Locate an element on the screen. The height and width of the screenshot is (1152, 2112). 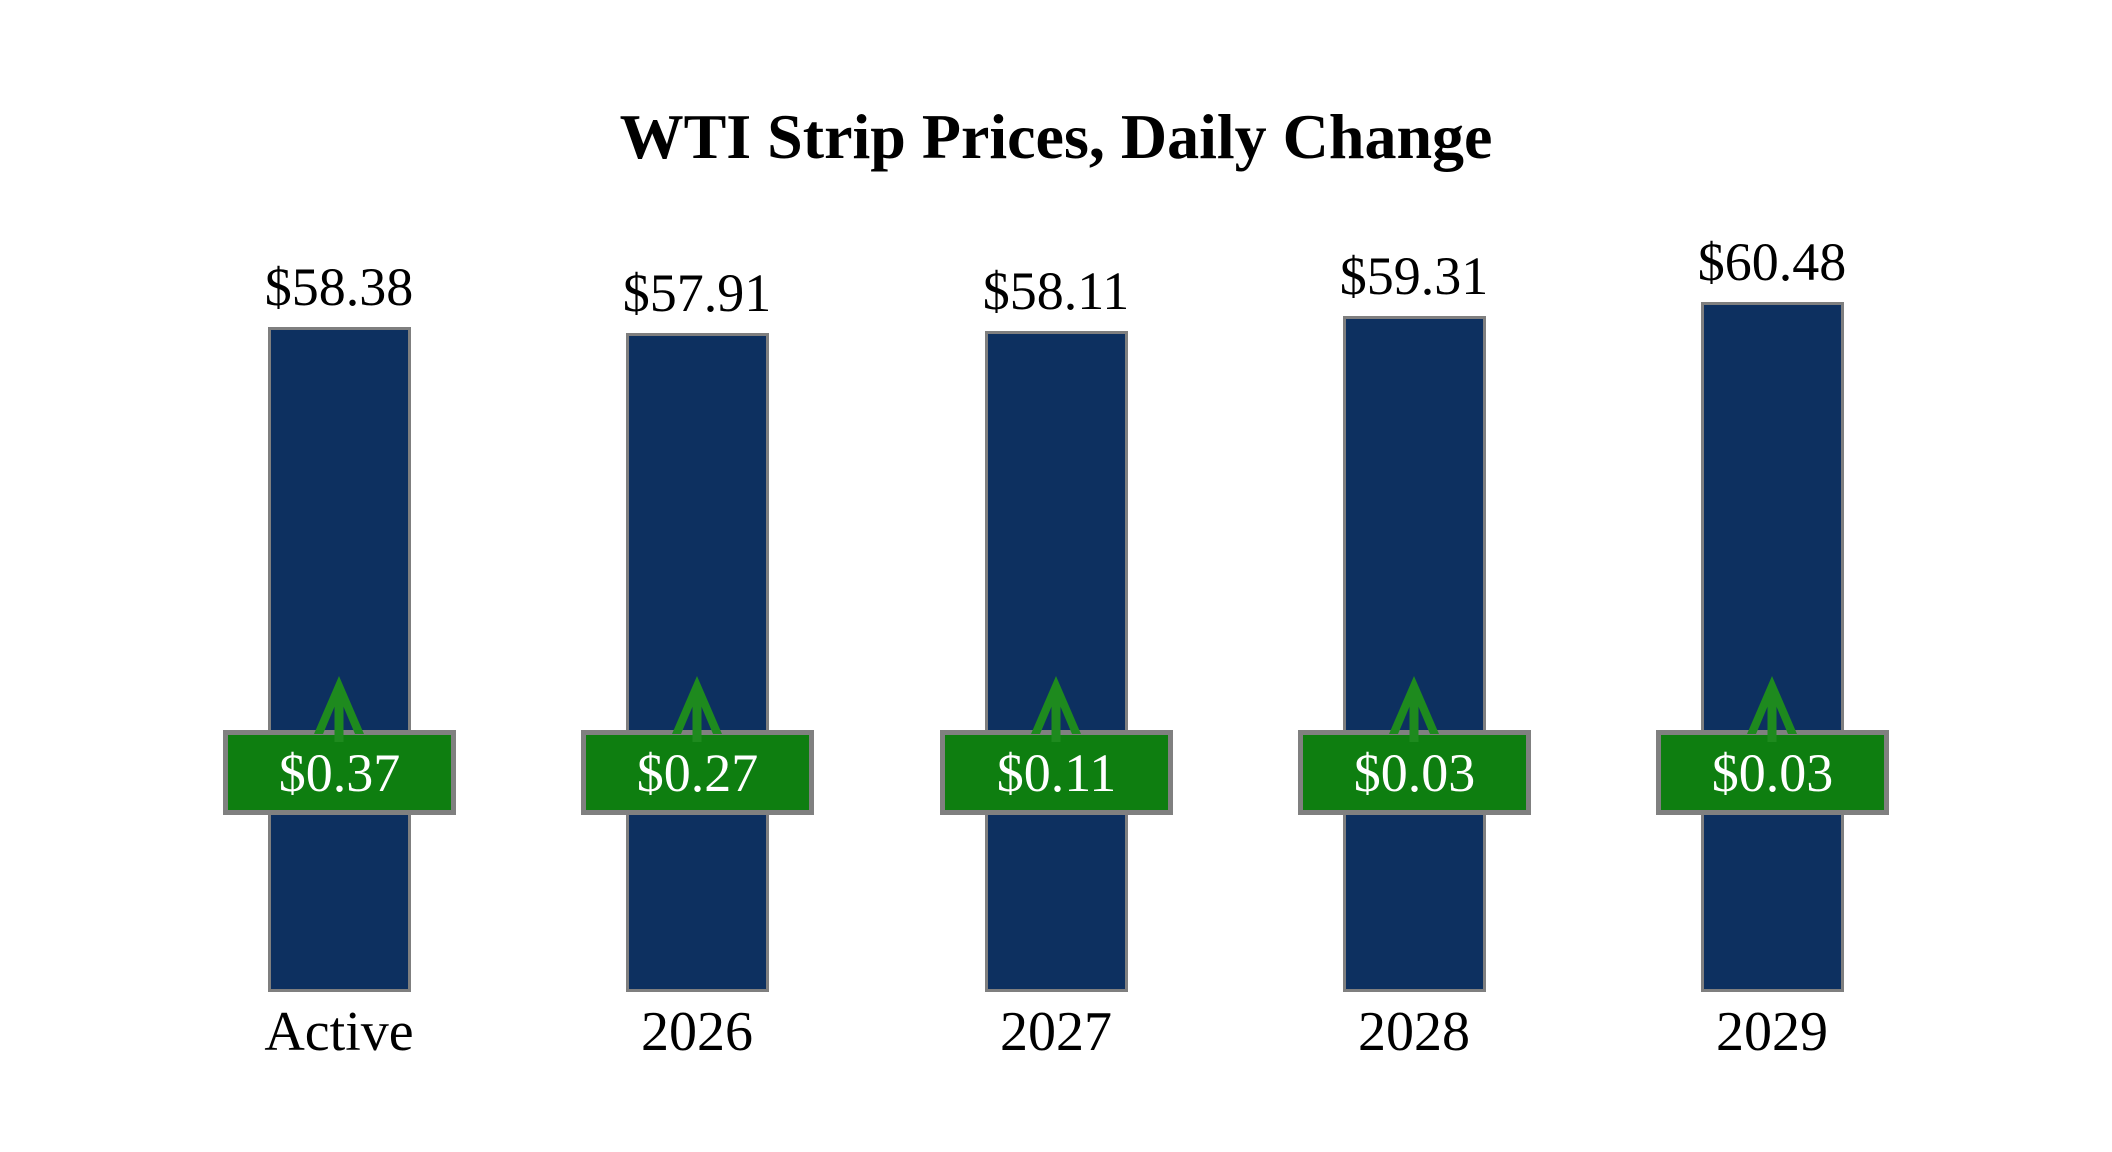
change-value: $0.27 is located at coordinates (697, 772).